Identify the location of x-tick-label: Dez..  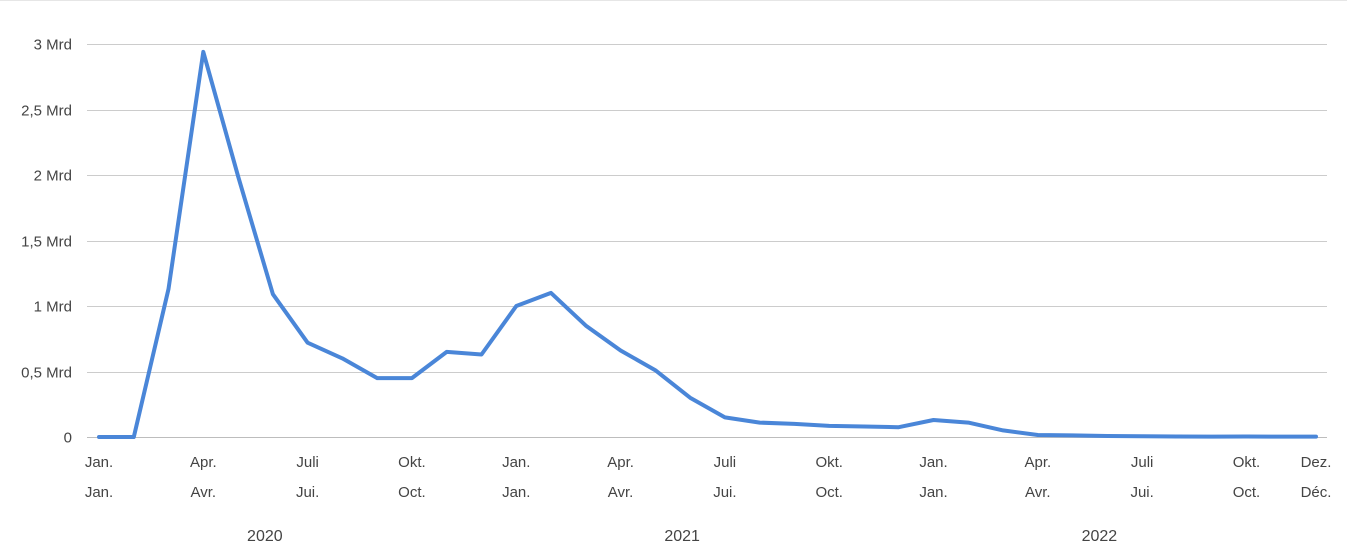
(1316, 462).